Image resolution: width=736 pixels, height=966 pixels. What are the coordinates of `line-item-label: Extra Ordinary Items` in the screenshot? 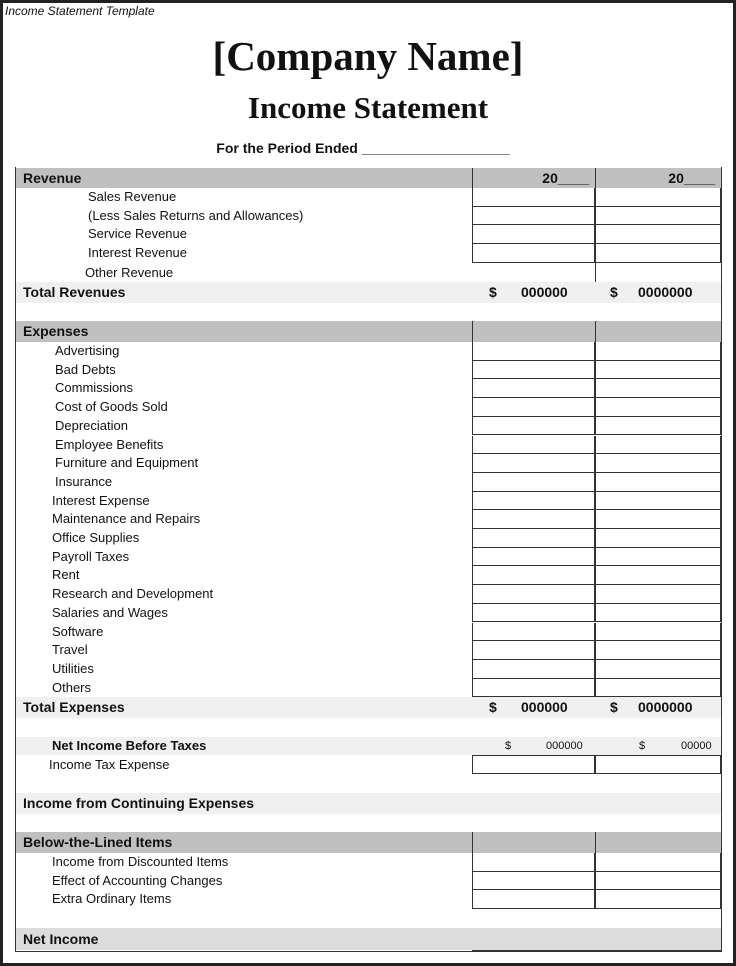 It's located at (112, 899).